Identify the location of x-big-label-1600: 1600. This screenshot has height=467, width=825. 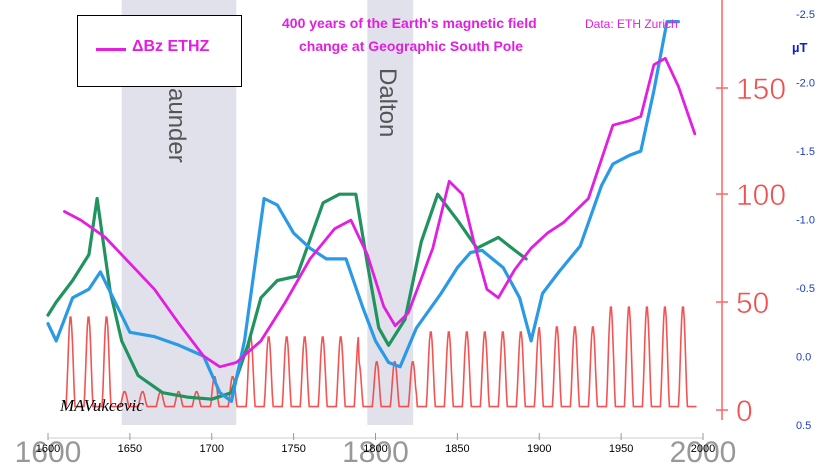
(48, 451).